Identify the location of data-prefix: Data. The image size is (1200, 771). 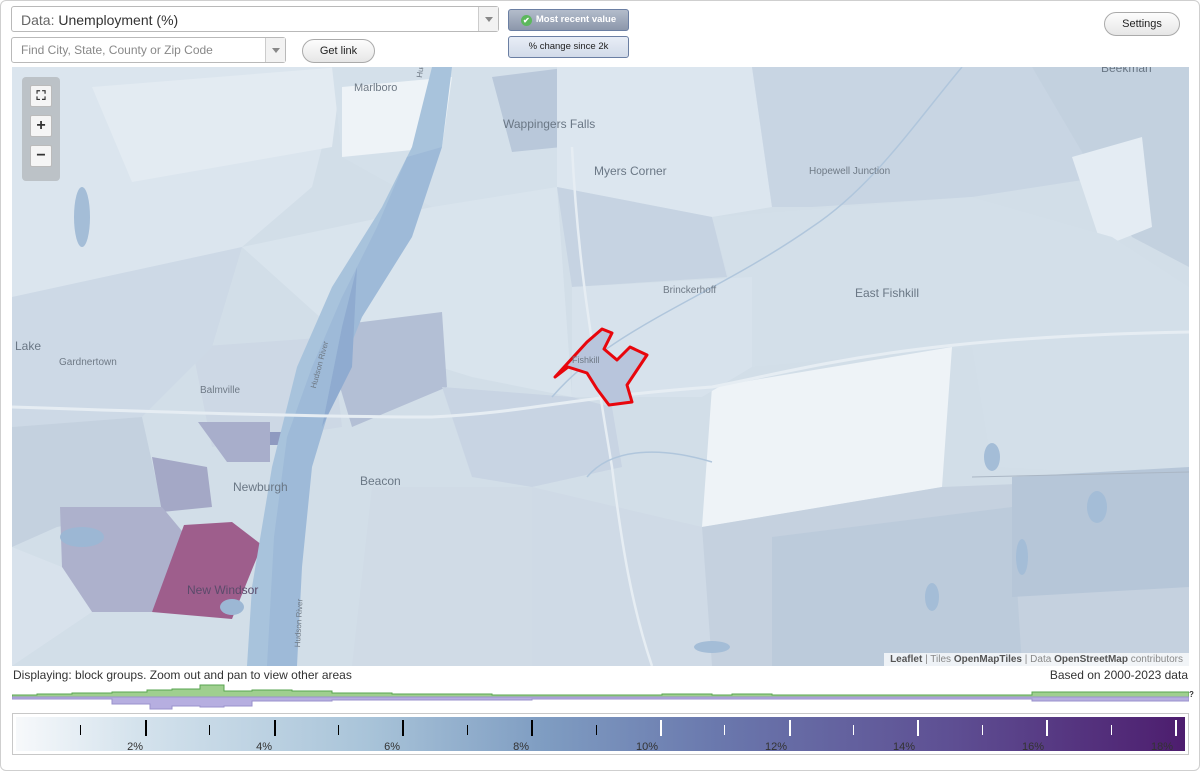
(1041, 659).